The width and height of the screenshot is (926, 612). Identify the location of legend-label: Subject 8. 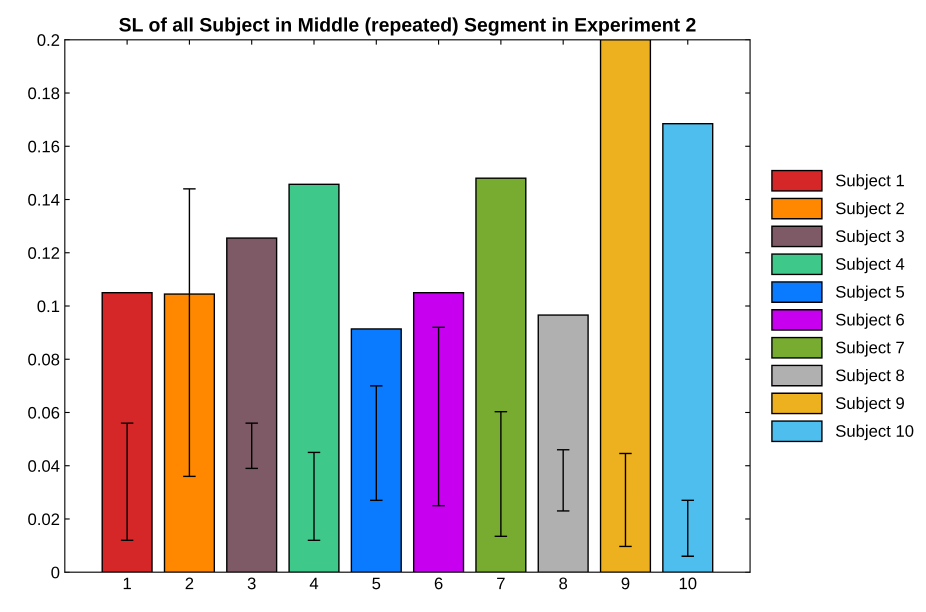
(870, 377).